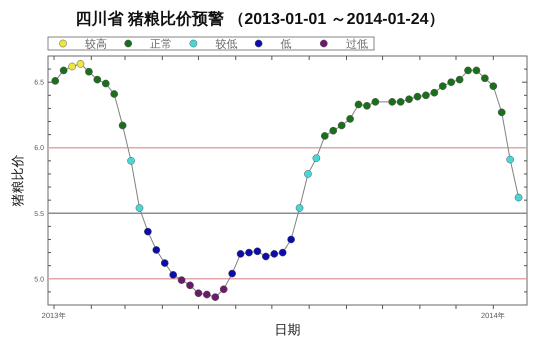 The height and width of the screenshot is (349, 550). Describe the element at coordinates (287, 329) in the screenshot. I see `x-axis-title: 日期` at that location.